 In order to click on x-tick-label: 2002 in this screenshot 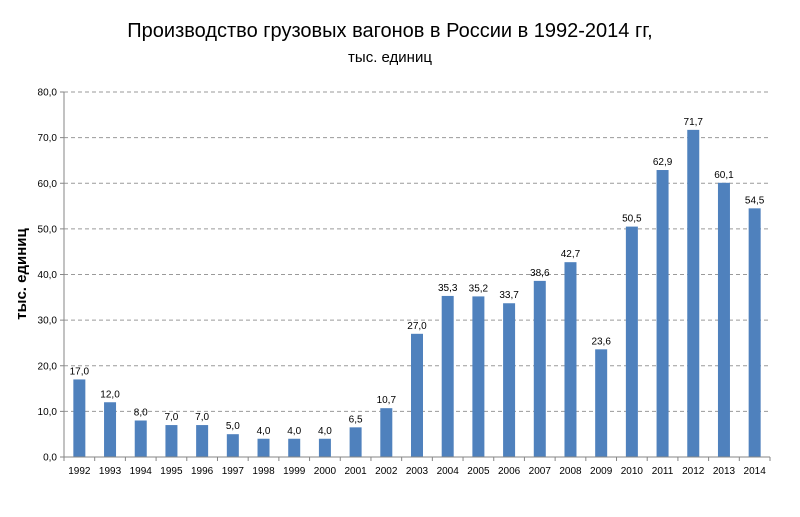, I will do `click(386, 471)`.